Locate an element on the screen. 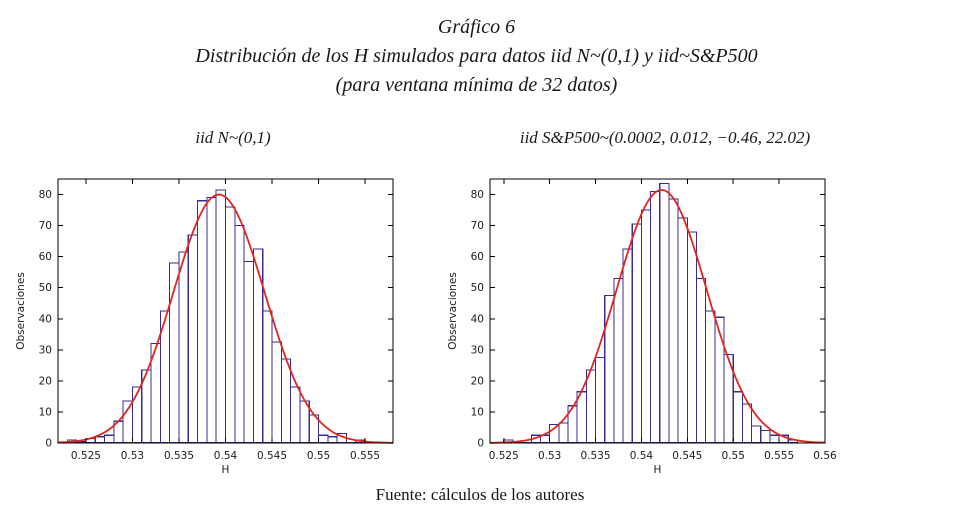 The width and height of the screenshot is (953, 524). x-tick-label: 0.56 is located at coordinates (825, 456).